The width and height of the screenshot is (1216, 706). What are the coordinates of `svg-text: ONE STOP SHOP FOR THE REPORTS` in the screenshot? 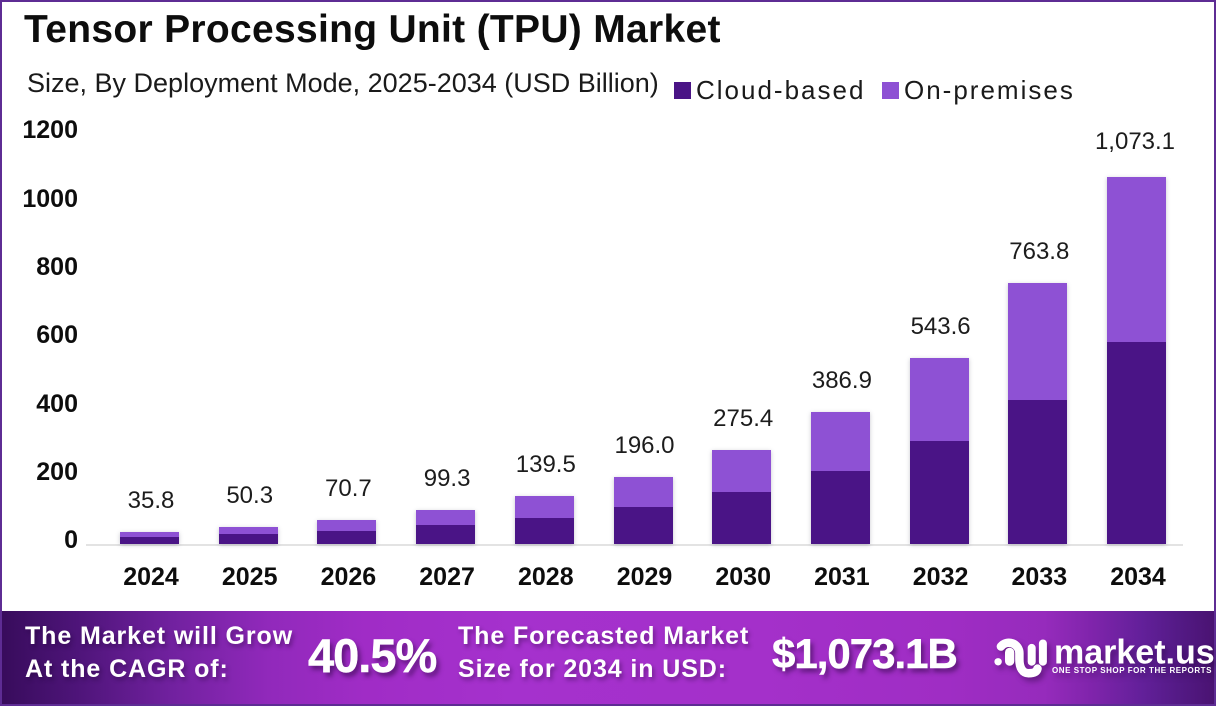 It's located at (1132, 670).